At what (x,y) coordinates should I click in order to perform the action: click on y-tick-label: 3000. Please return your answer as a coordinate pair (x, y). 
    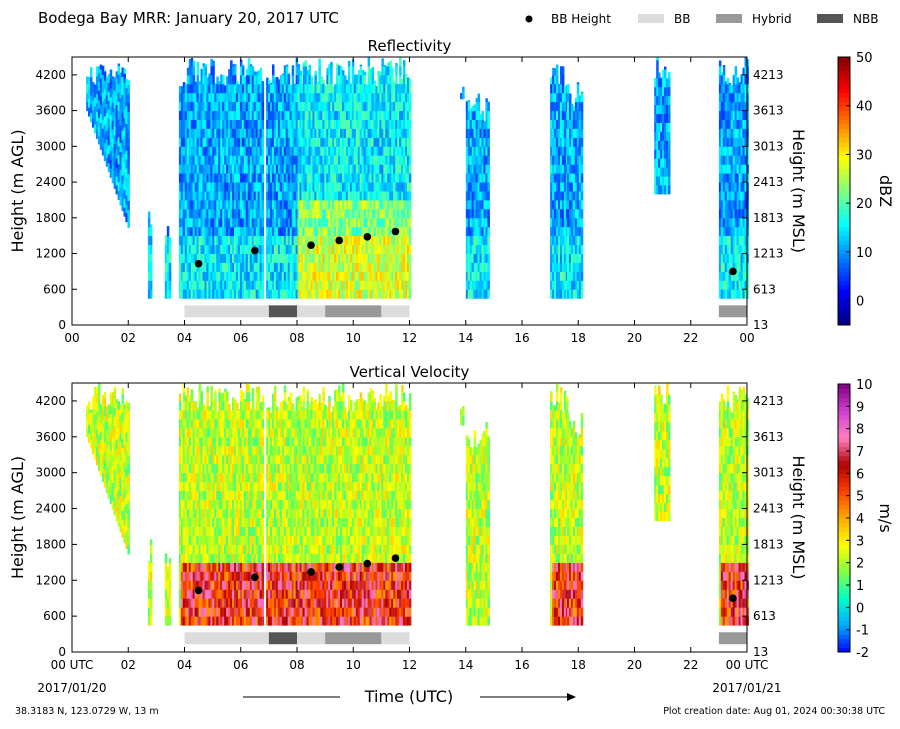
    Looking at the image, I should click on (50, 146).